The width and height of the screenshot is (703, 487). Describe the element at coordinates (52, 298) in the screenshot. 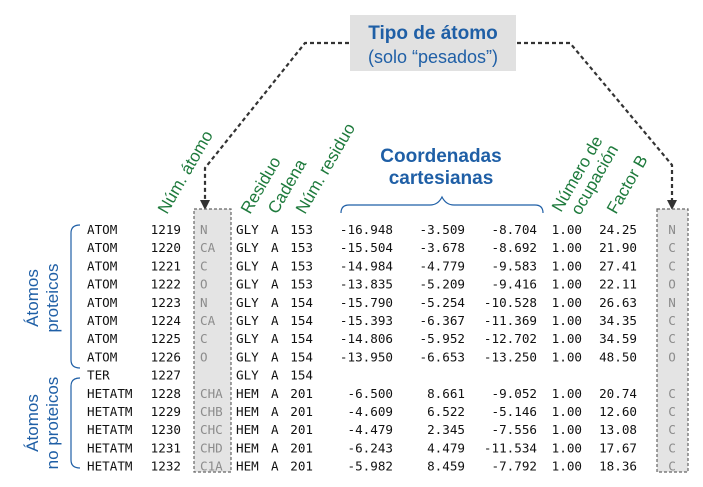

I see `protein-group-label-line-2: proteicos` at that location.